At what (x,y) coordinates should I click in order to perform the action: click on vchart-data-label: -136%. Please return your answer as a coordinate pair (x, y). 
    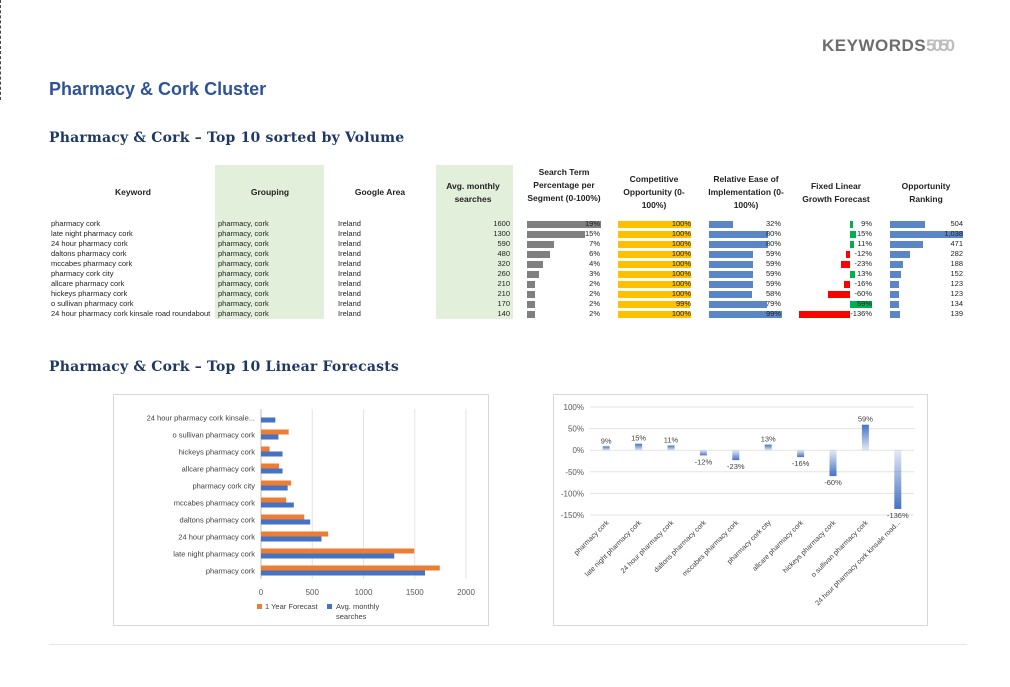
    Looking at the image, I should click on (898, 515).